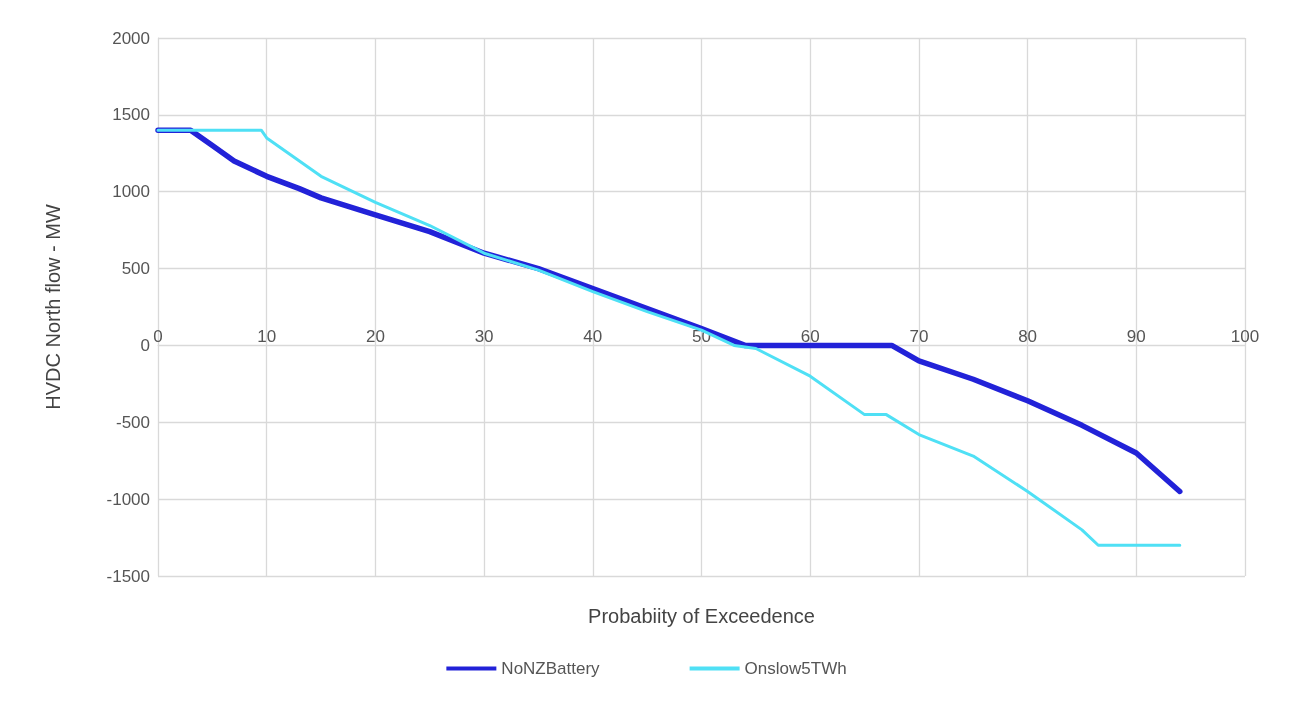  What do you see at coordinates (1136, 336) in the screenshot?
I see `x-tick-label: 90` at bounding box center [1136, 336].